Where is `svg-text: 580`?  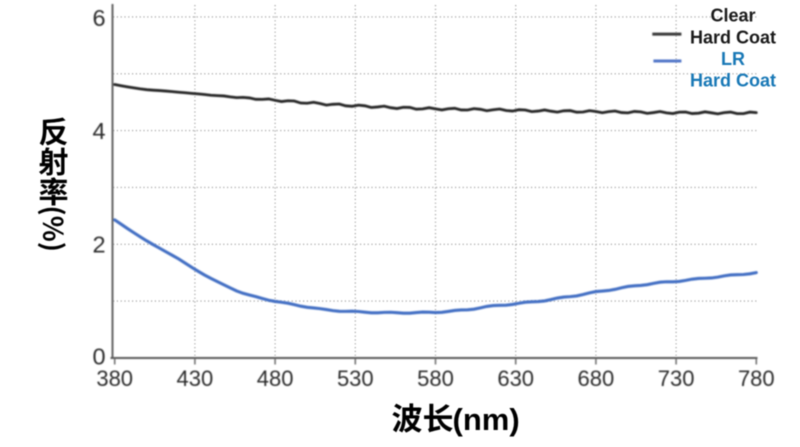
svg-text: 580 is located at coordinates (435, 378).